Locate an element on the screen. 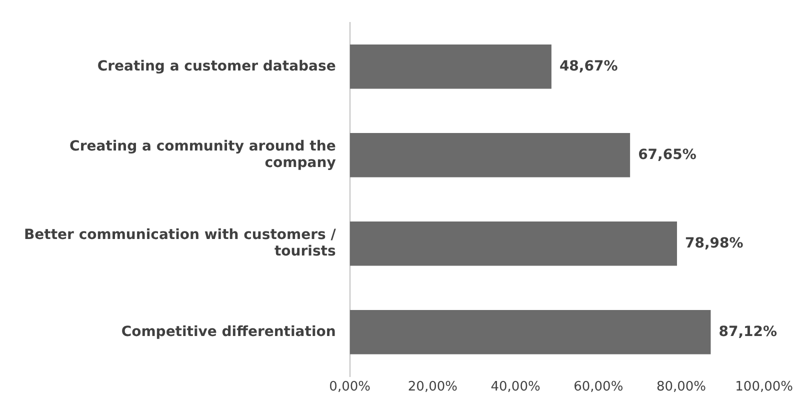  y-tick-label: Creating a community around the company is located at coordinates (203, 155).